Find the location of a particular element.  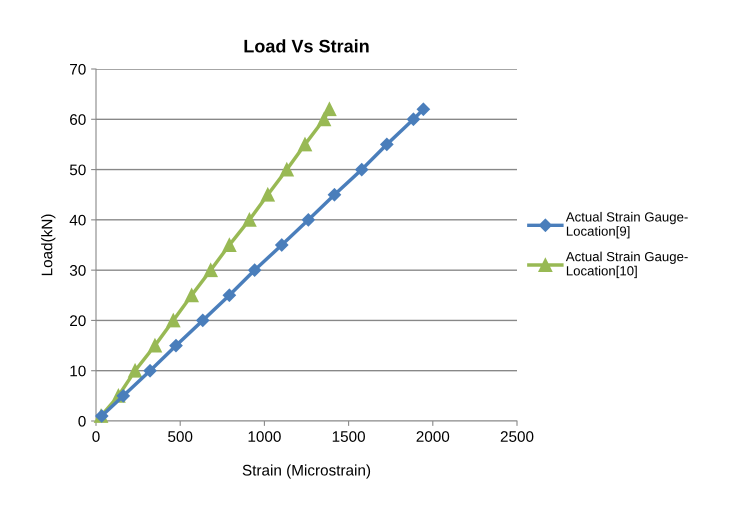

y-tick-label: 30 is located at coordinates (78, 270).